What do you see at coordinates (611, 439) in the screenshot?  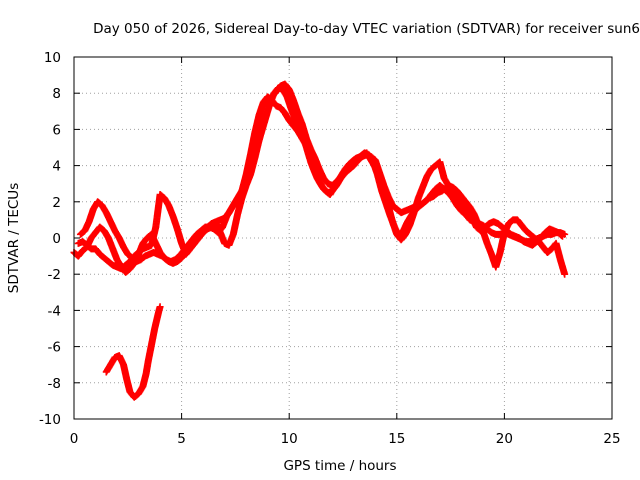 I see `x-tick-label: 25` at bounding box center [611, 439].